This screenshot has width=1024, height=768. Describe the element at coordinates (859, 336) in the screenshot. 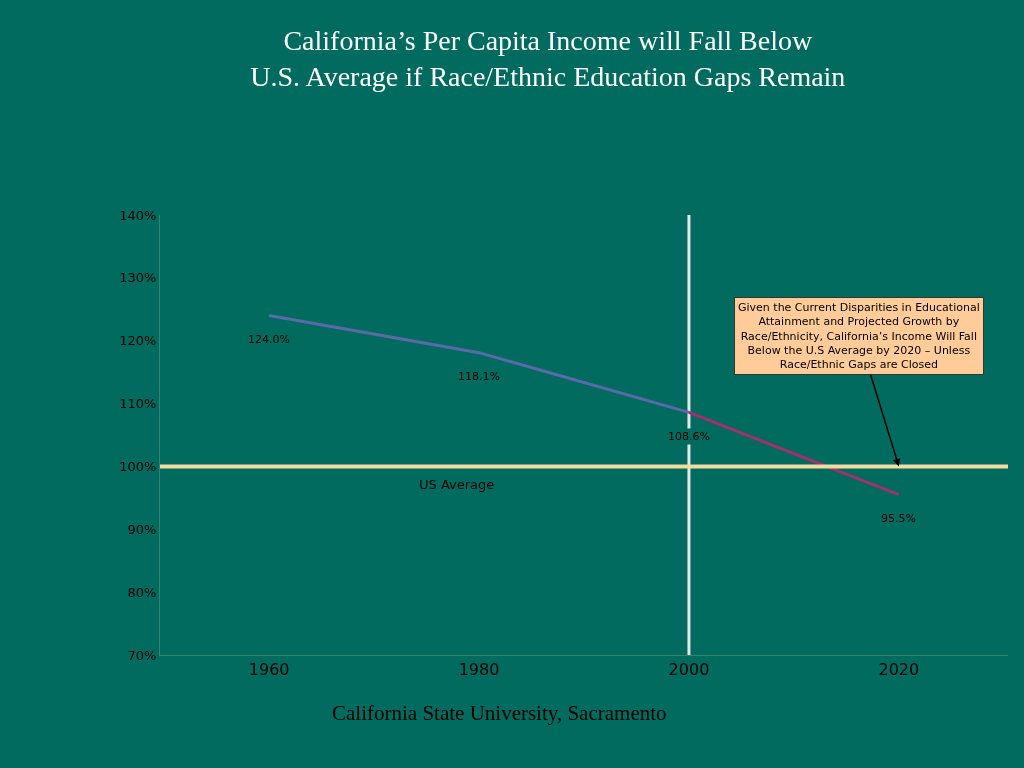

I see `annotation: Given the Current Disparities in Educational Attainment and Projected Growth by Race/Ethnicity, California’s Income Will Fall Below the U.S Average by 2020 – Unless Race/Ethnic Gaps are Closed` at that location.